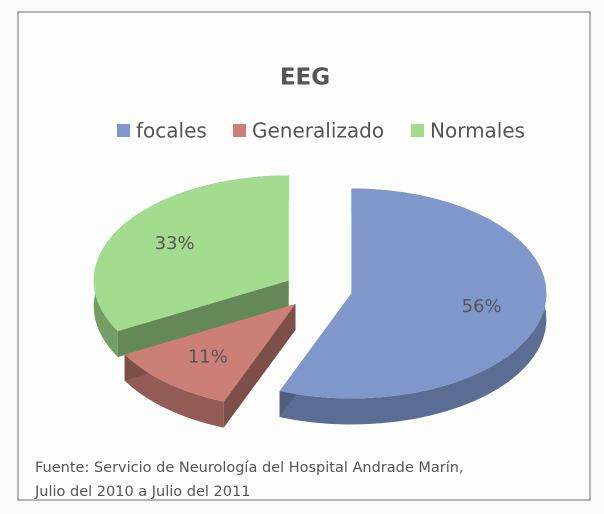 The height and width of the screenshot is (514, 604). I want to click on chart-title: EEG, so click(305, 78).